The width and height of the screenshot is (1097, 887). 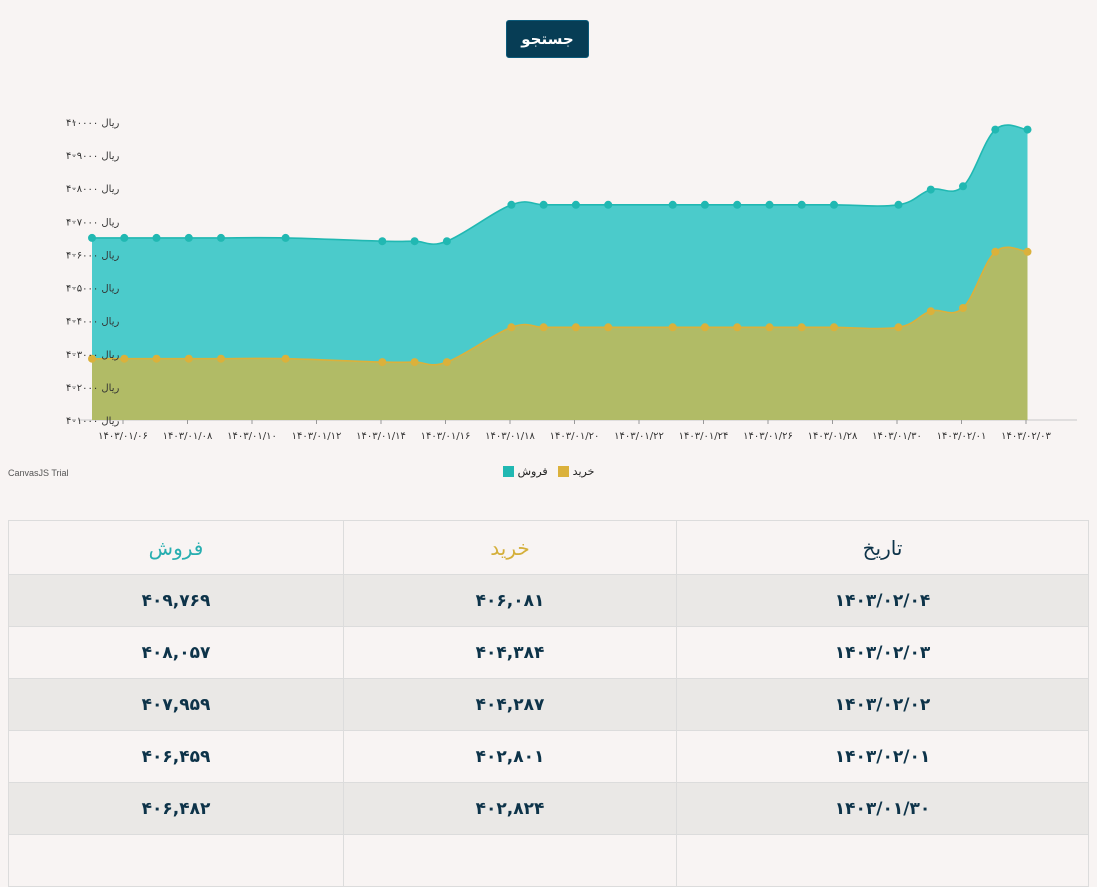 I want to click on table-row: ۴۰۶,۴۵۹ ۴۰۲,۸۰۱ ۱۴۰۳/۰۲/۰۱, so click(x=548, y=756).